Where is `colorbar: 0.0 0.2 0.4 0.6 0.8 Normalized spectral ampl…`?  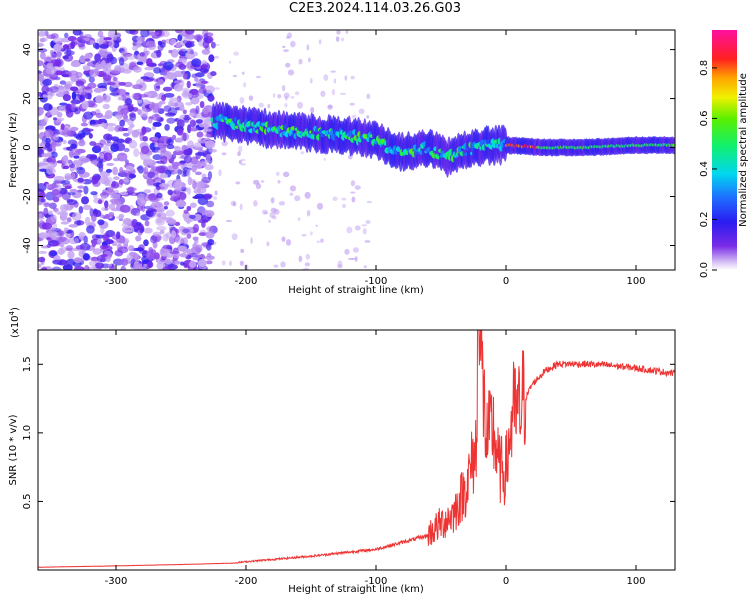
colorbar: 0.0 0.2 0.4 0.6 0.8 Normalized spectral ampl… is located at coordinates (724, 154).